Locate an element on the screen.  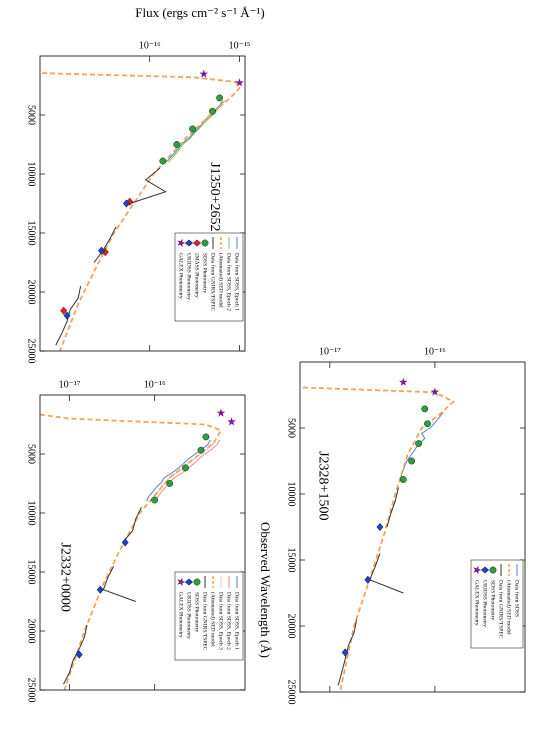
x-axis-title: Observed Wavelength (Å) is located at coordinates (265, 590).